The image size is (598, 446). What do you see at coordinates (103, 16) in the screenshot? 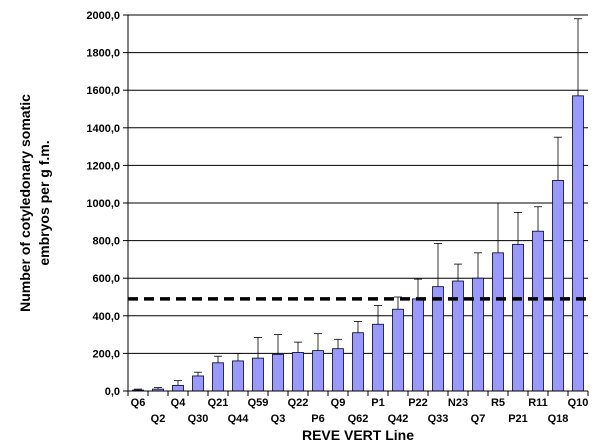
I see `y-tick-label: 2000,0` at bounding box center [103, 16].